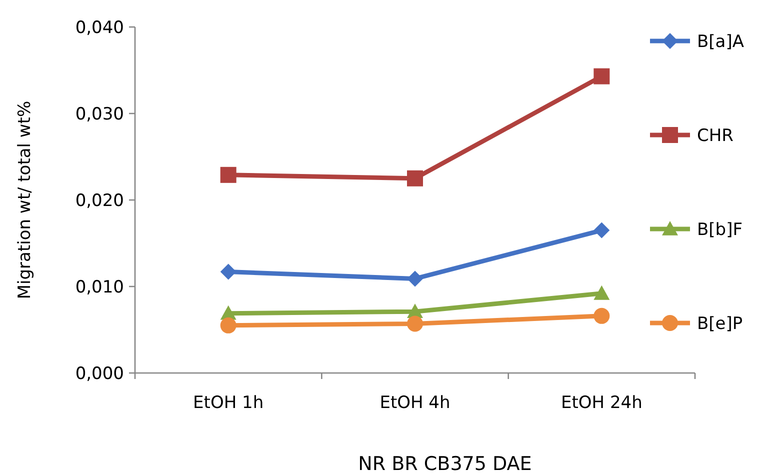 This screenshot has width=780, height=476. What do you see at coordinates (601, 403) in the screenshot?
I see `x-tick-label: EtOH 24h` at bounding box center [601, 403].